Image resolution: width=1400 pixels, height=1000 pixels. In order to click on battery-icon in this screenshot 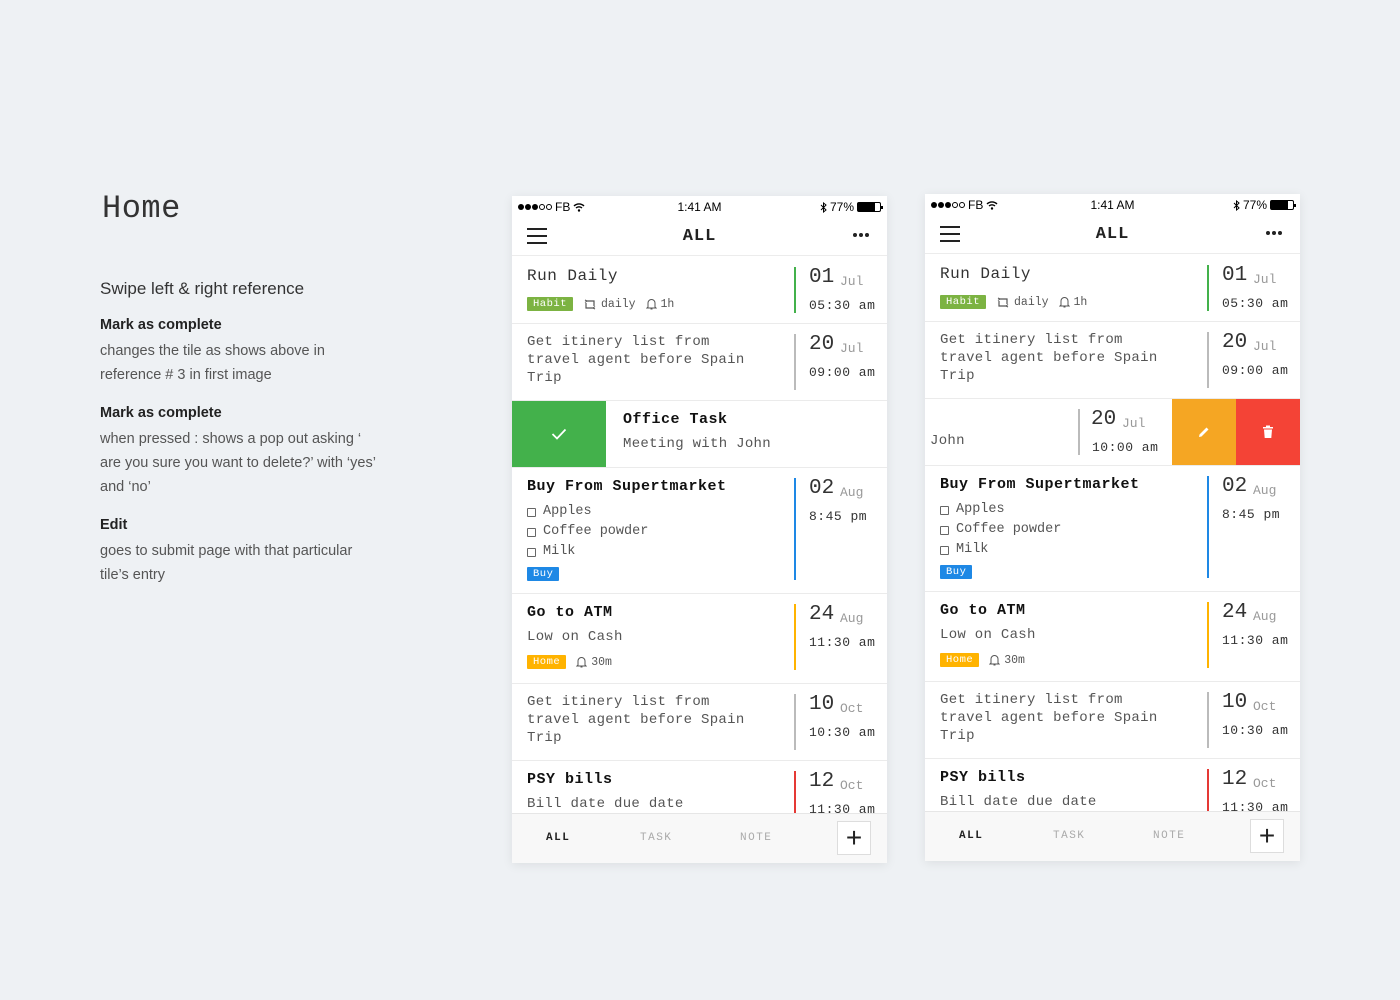, I will do `click(1283, 205)`.